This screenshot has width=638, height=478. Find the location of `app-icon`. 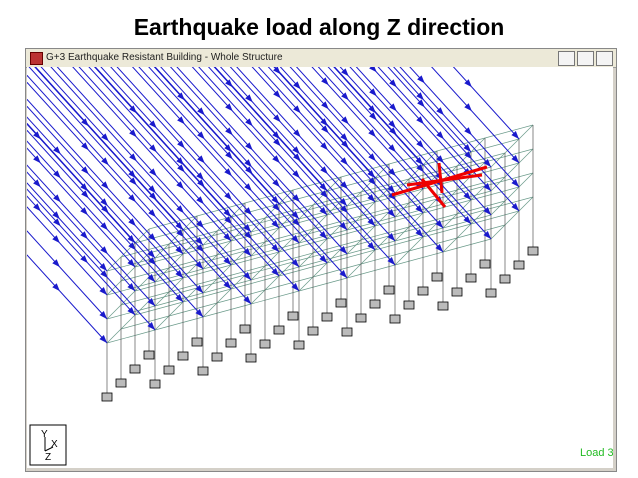

app-icon is located at coordinates (36, 58).